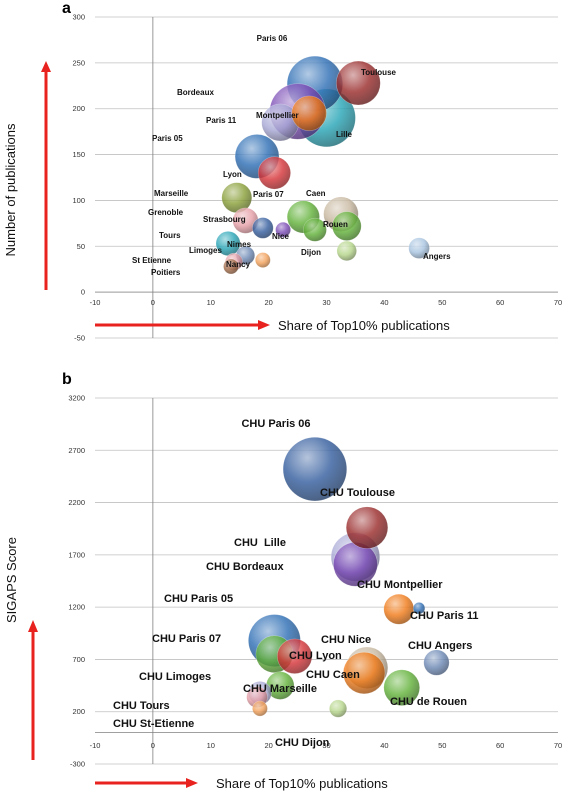 The height and width of the screenshot is (795, 567). I want to click on y-tick-label: 300, so click(78, 17).